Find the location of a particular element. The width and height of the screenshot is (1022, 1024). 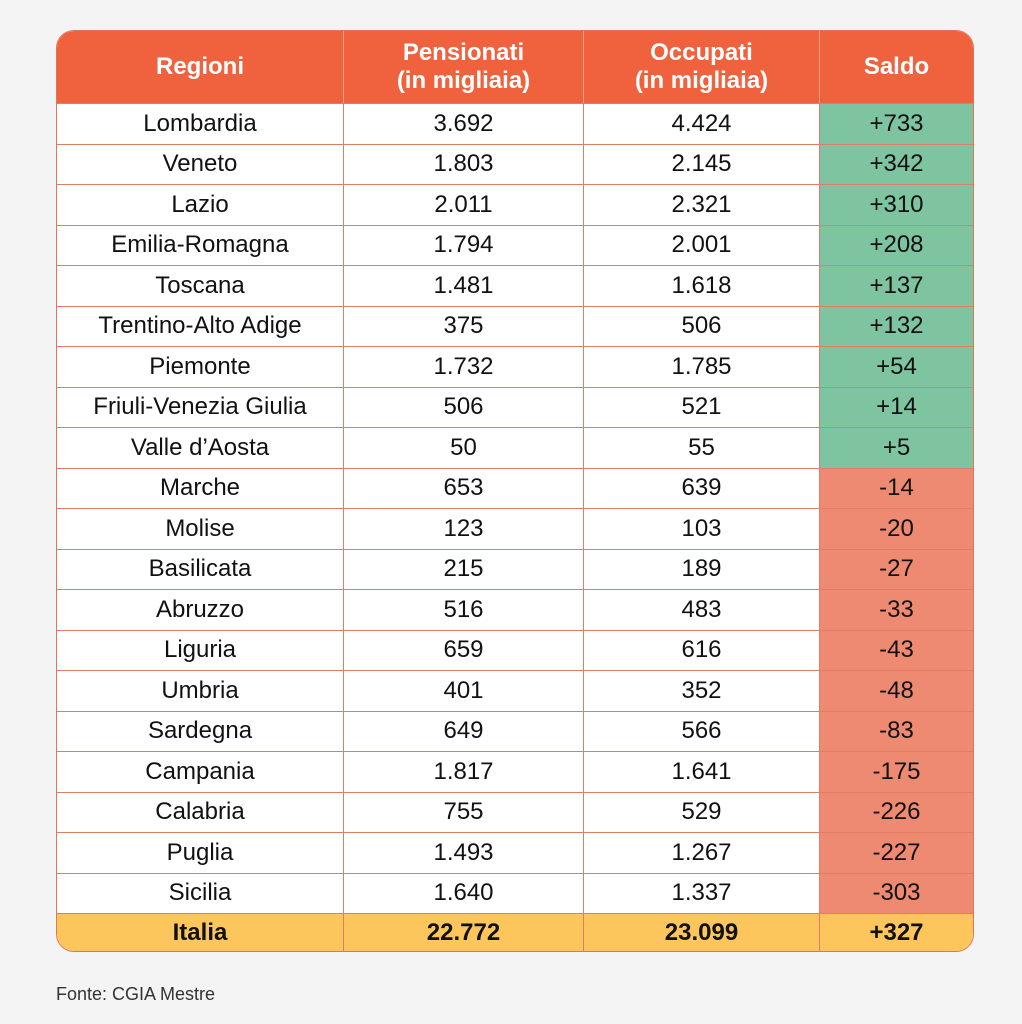

pensionati-cell: 1.481 is located at coordinates (464, 285).